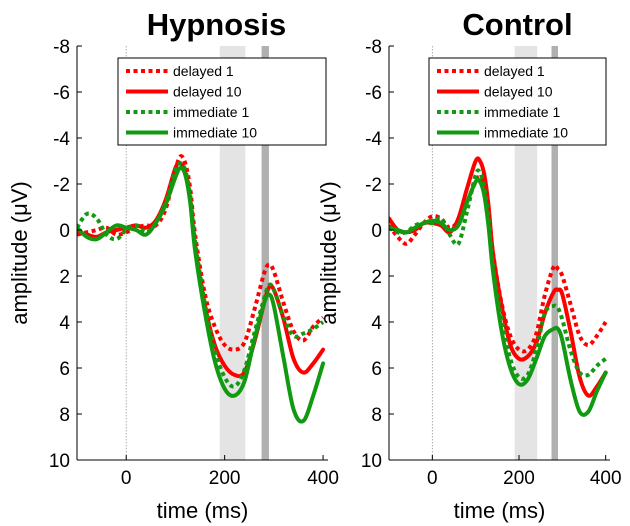  I want to click on chart-title: Hypnosis, so click(217, 24).